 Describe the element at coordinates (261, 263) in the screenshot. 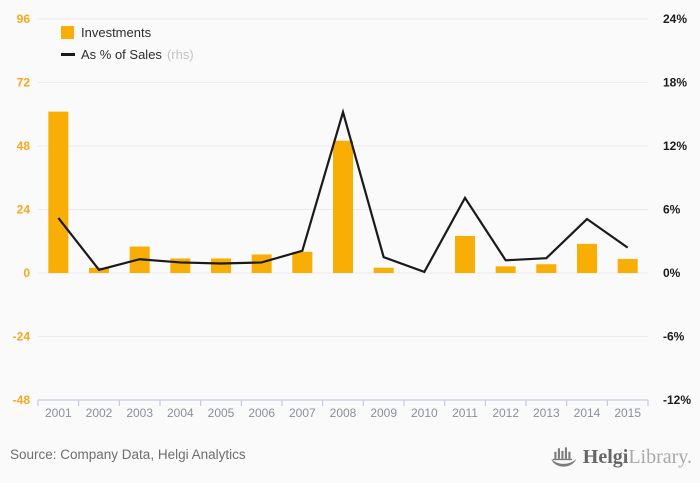

I see `bar-2006` at that location.